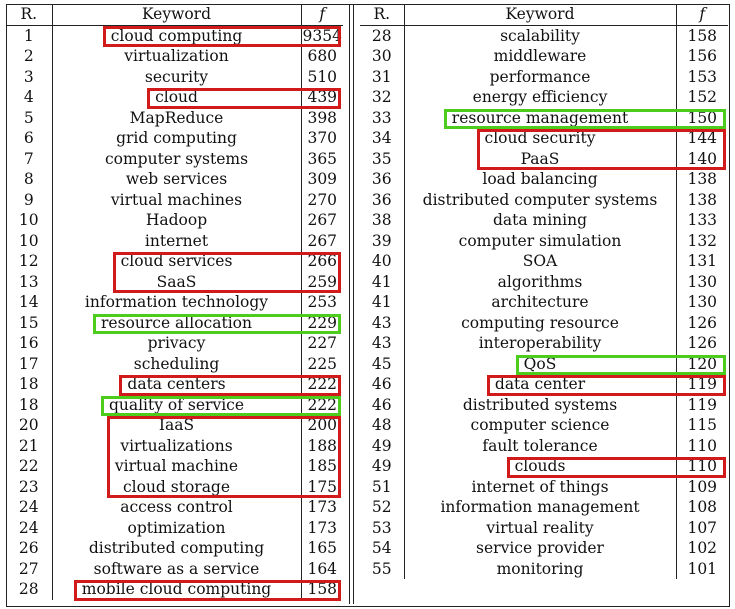  Describe the element at coordinates (540, 384) in the screenshot. I see `keyword-cell: data center` at that location.